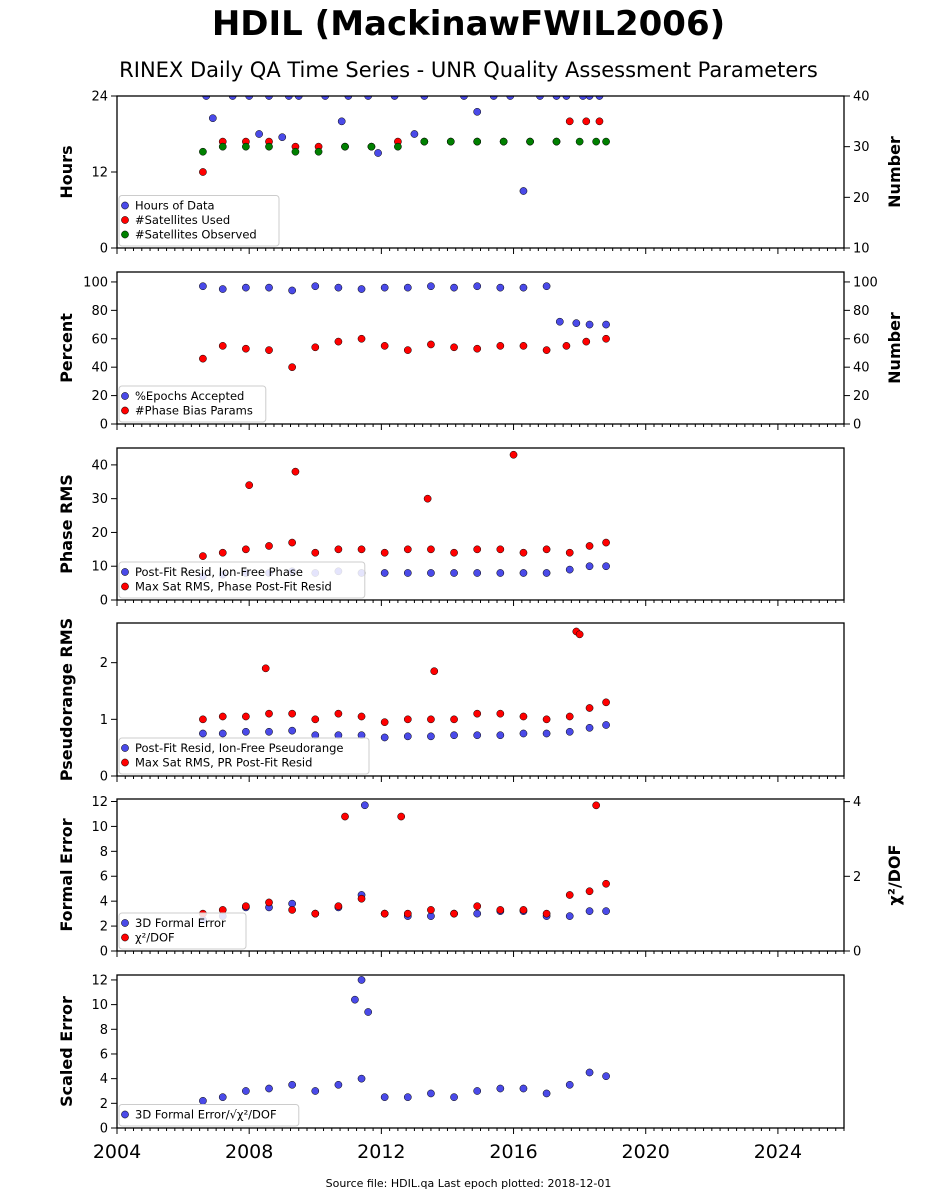  I want to click on y-tick-label: 12, so click(99, 173).